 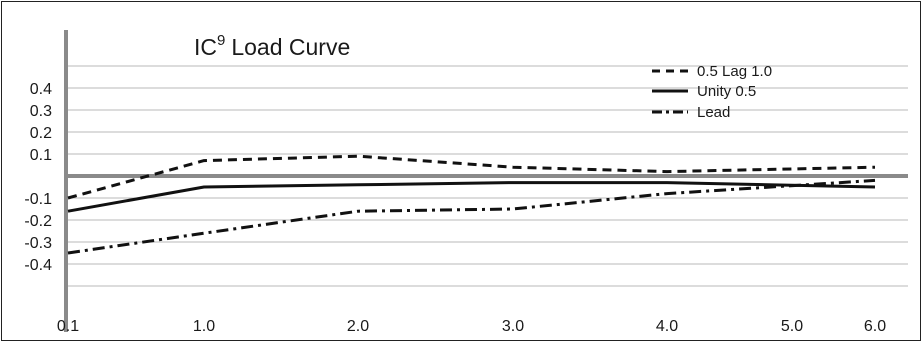 What do you see at coordinates (734, 71) in the screenshot?
I see `legend-label: 0.5 Lag 1.0` at bounding box center [734, 71].